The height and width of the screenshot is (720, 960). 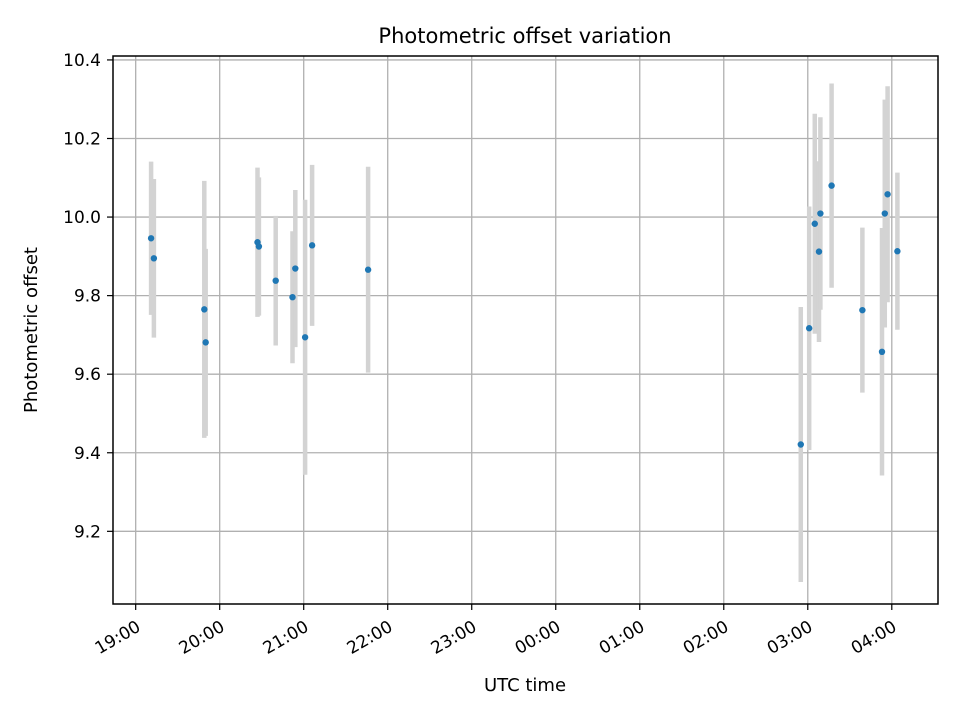 I want to click on y-tick-label: 10.2, so click(x=82, y=139).